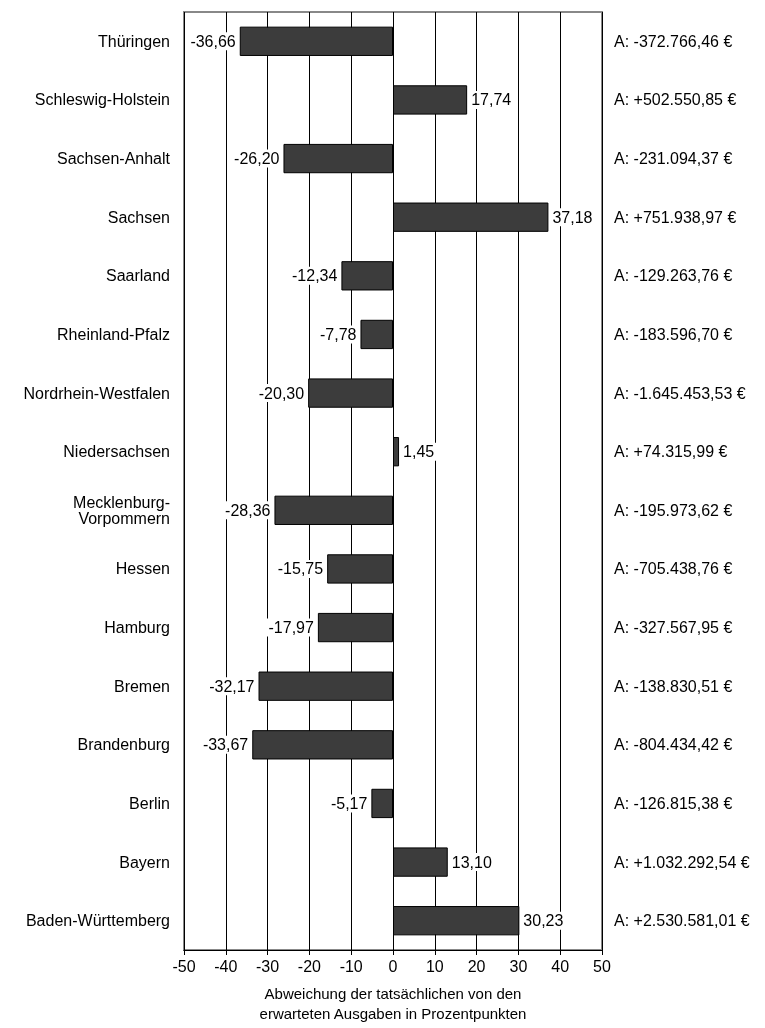  Describe the element at coordinates (349, 803) in the screenshot. I see `data-label: -5,17` at that location.